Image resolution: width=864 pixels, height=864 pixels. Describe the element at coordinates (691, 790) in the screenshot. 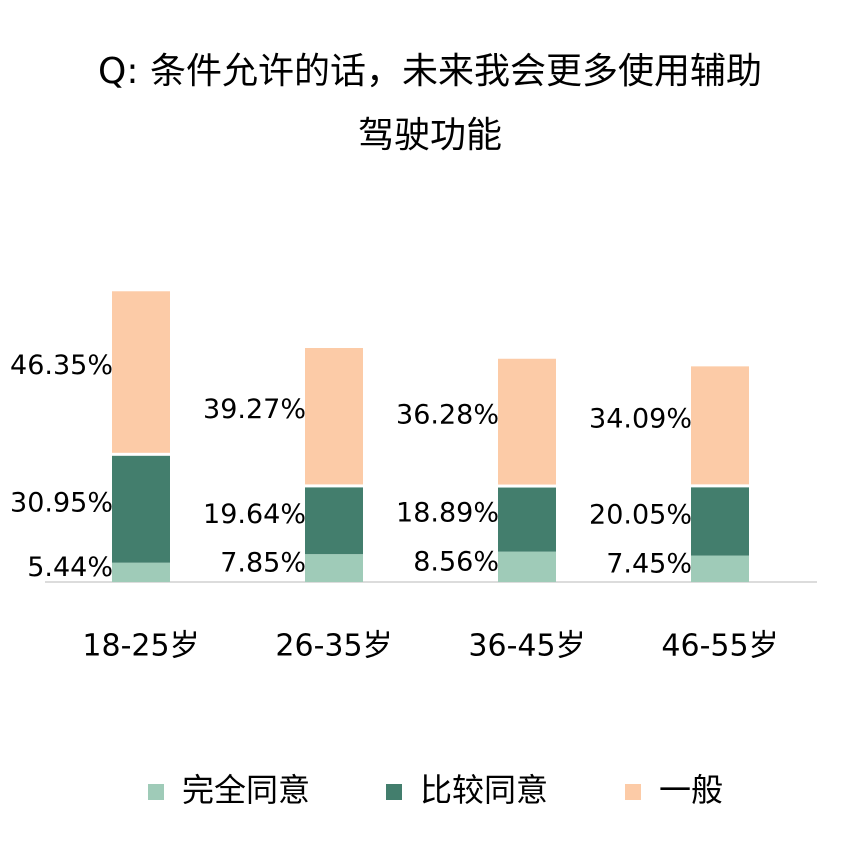

I see `legend-label: 一般` at that location.